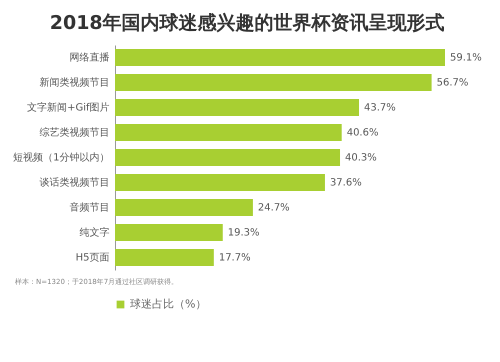 The height and width of the screenshot is (362, 500). I want to click on y-tick-label: 网络直播, so click(90, 58).